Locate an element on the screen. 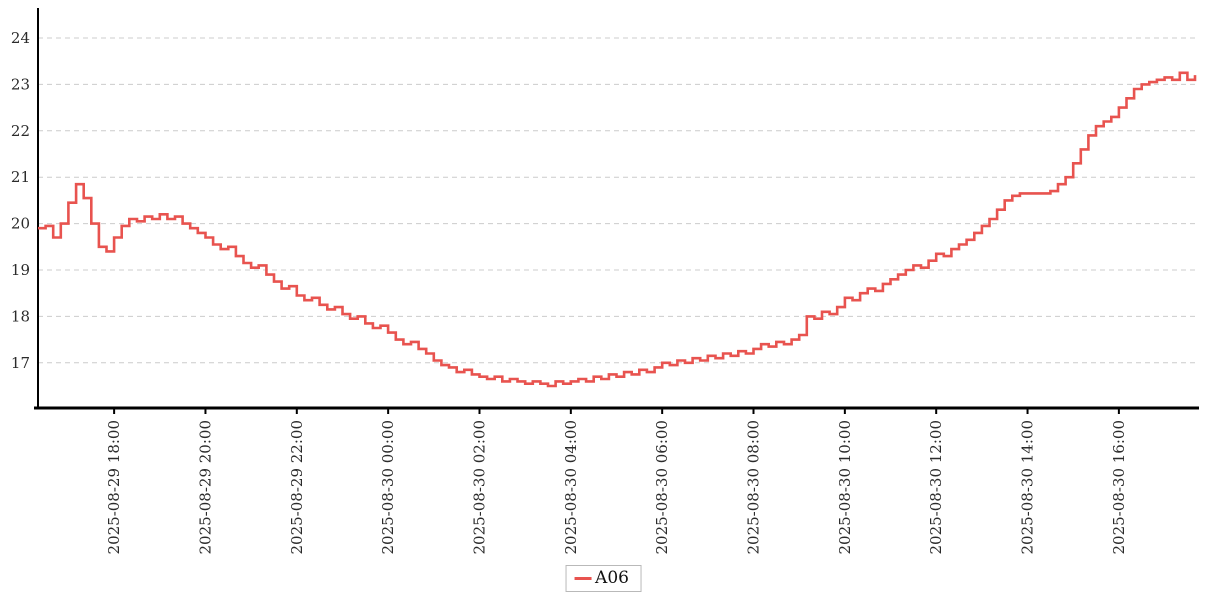 This screenshot has width=1207, height=600. y-tick-label: 21 is located at coordinates (20, 177).